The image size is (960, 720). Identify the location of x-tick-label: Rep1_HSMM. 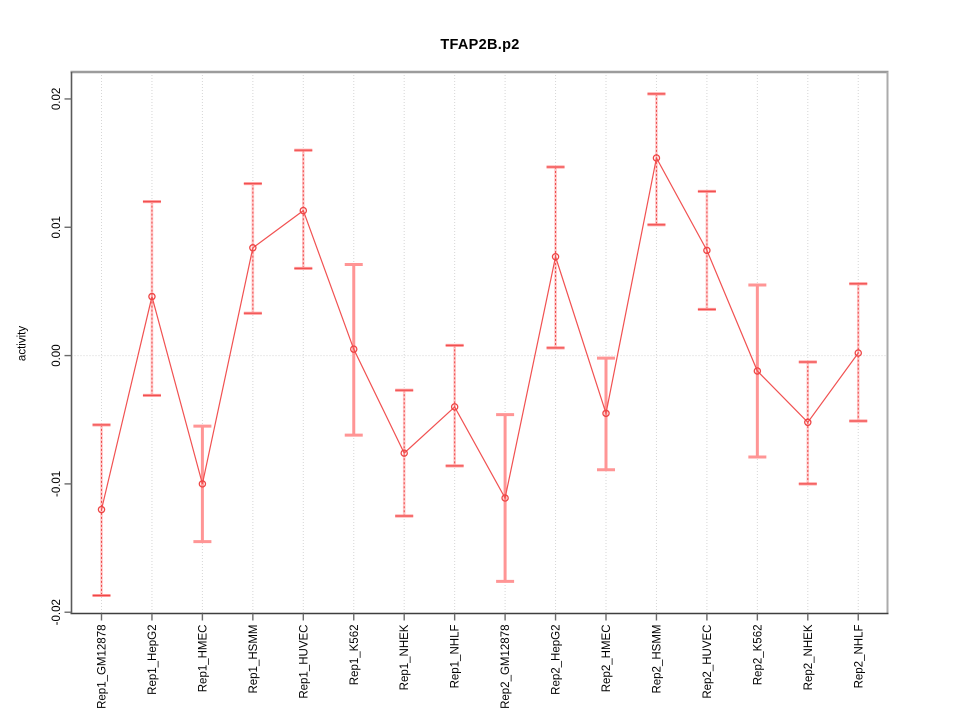
(254, 659).